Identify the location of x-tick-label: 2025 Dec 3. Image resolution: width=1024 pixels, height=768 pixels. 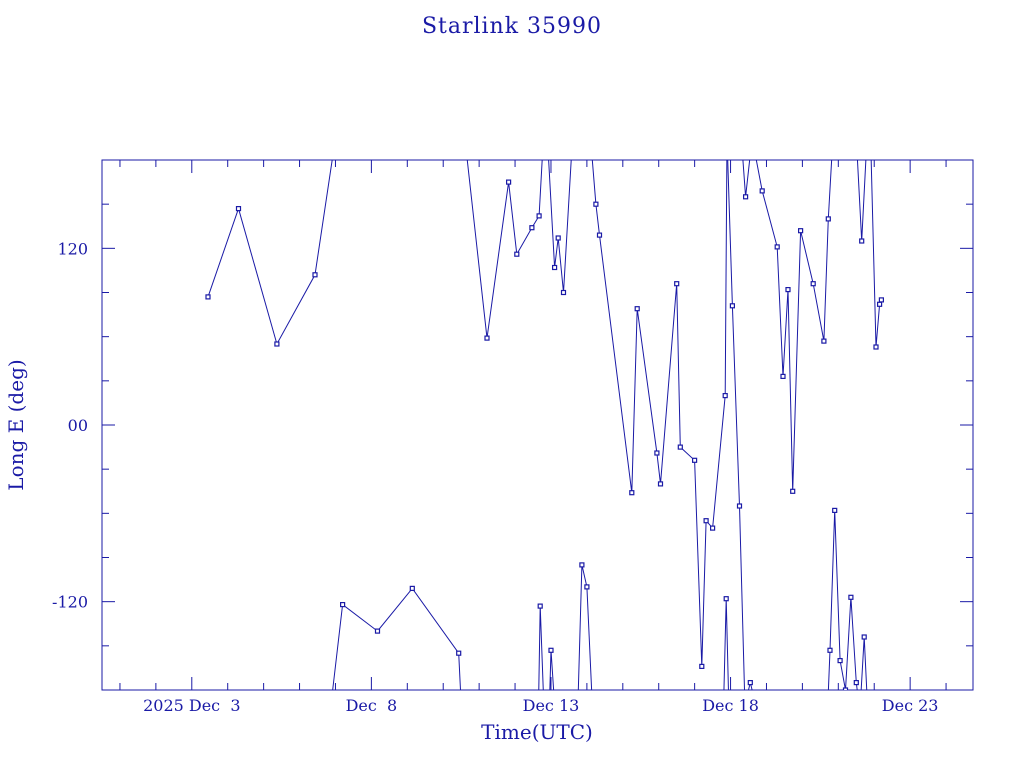
(191, 705).